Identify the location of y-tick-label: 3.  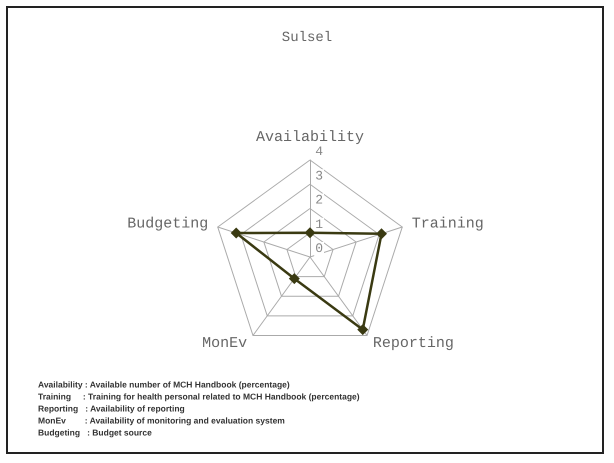
(319, 176).